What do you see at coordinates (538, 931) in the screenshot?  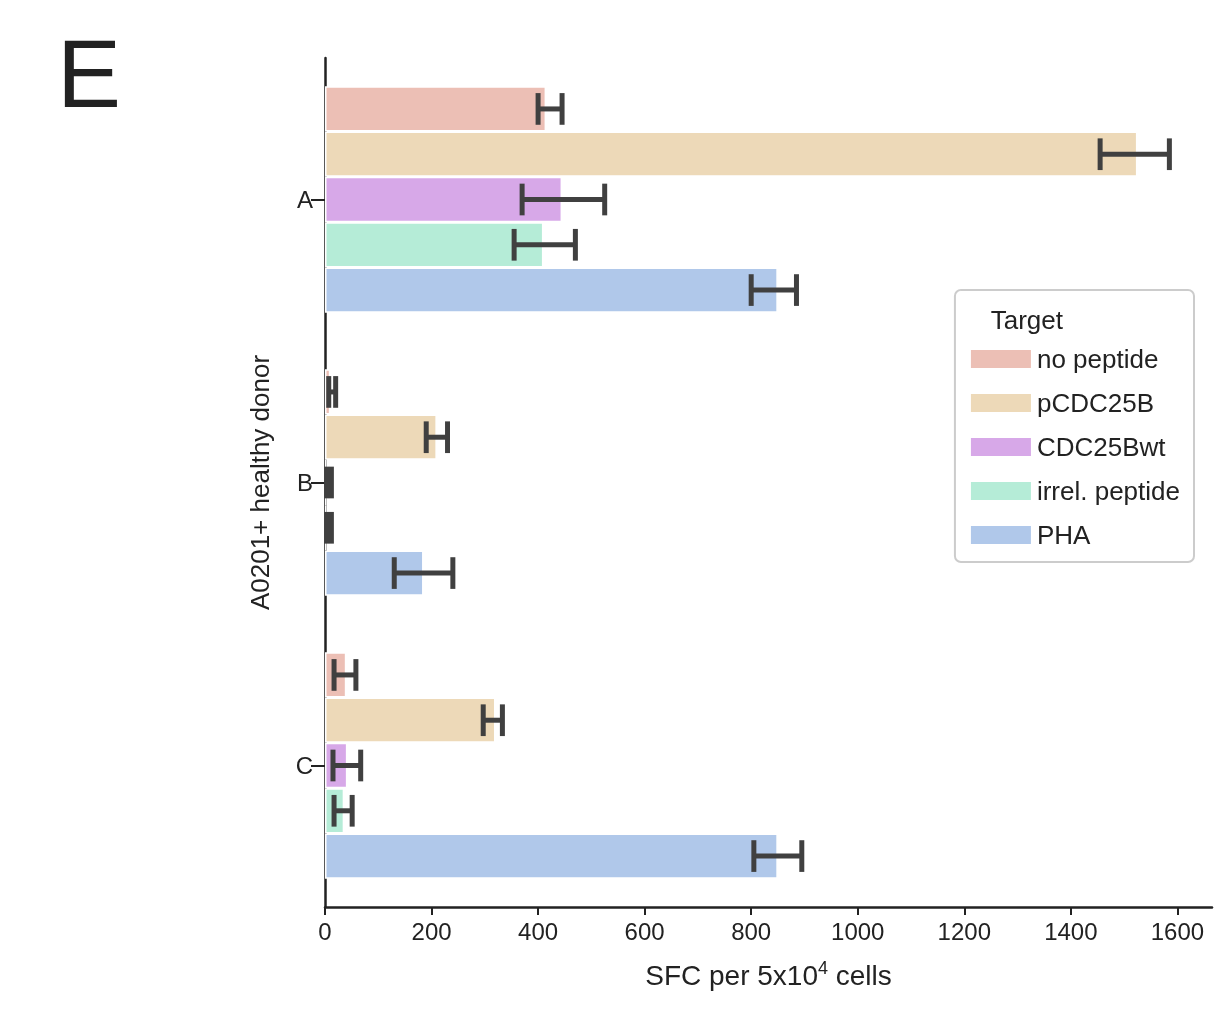 I see `x-tick-label: 400` at bounding box center [538, 931].